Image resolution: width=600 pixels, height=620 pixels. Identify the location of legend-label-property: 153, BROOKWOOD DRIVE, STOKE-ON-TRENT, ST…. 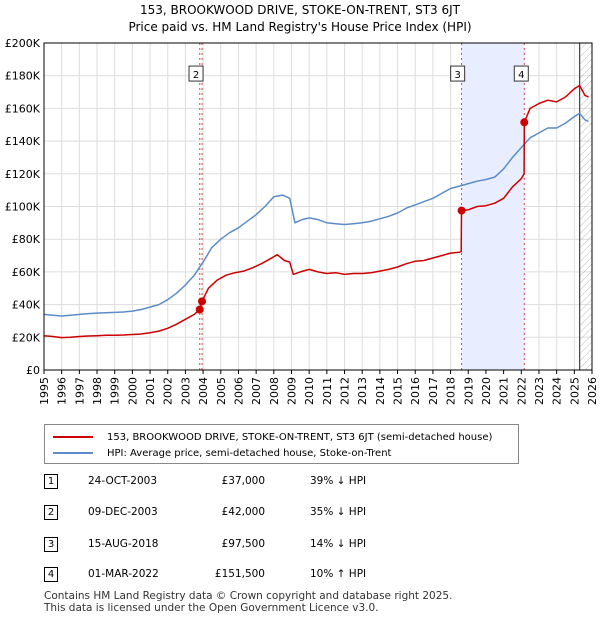
(300, 437).